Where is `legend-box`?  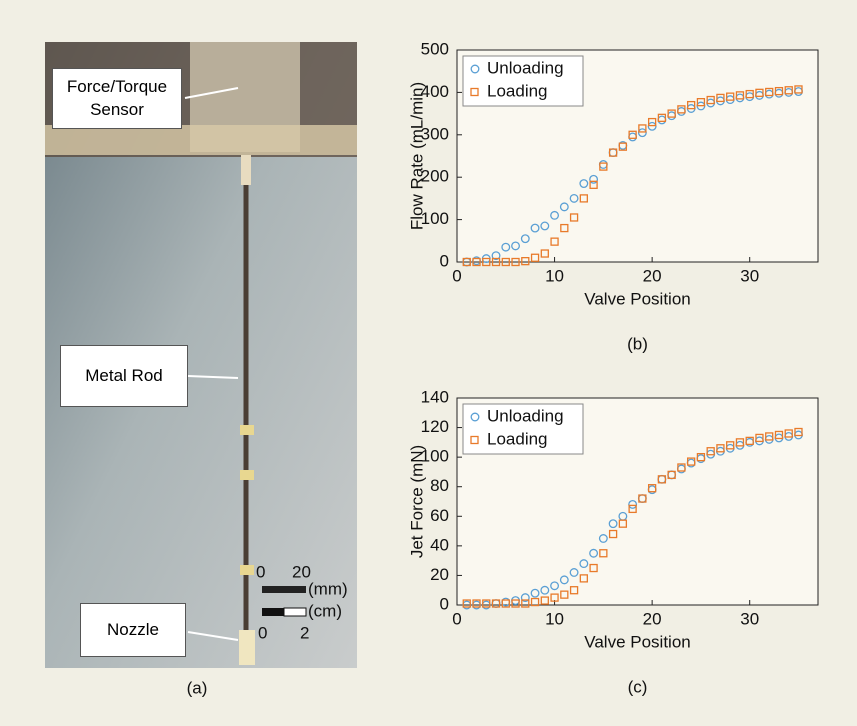 legend-box is located at coordinates (523, 81).